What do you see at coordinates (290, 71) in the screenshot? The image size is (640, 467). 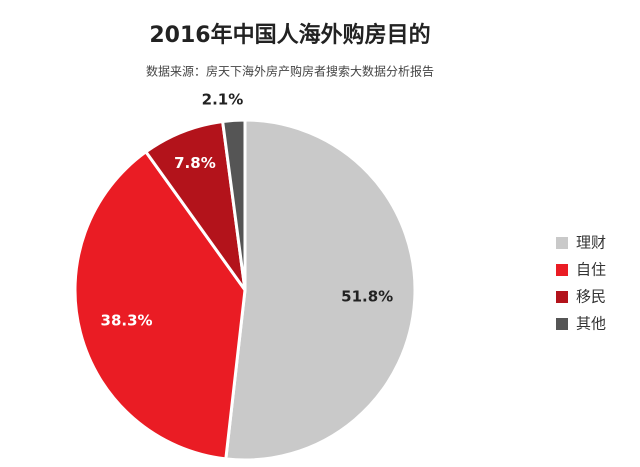 I see `chart-subtitle: 数据来源：房天下海外房产购房者搜索大数据分析报告` at bounding box center [290, 71].